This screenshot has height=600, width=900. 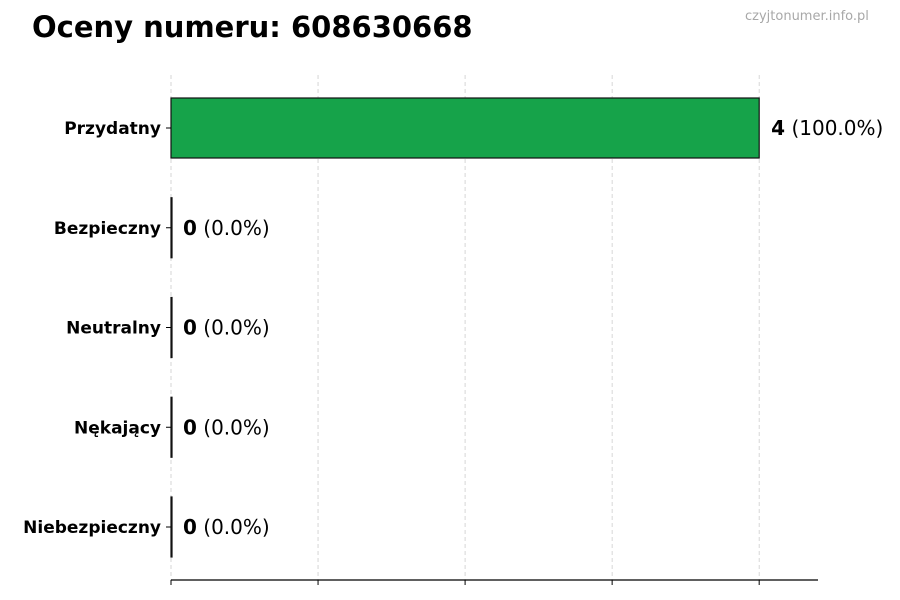 What do you see at coordinates (778, 128) in the screenshot?
I see `data-label-count: 4` at bounding box center [778, 128].